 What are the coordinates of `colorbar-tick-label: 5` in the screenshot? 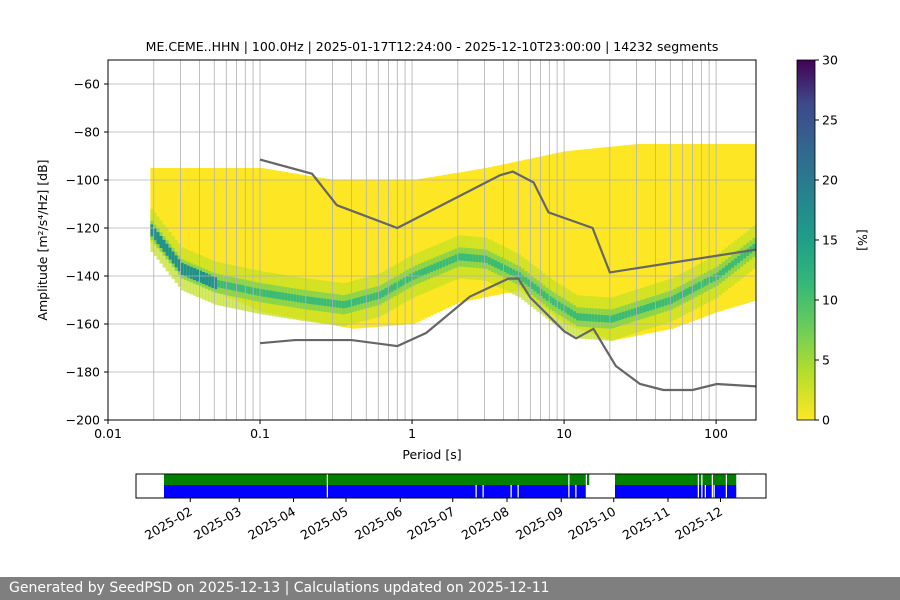 It's located at (826, 360).